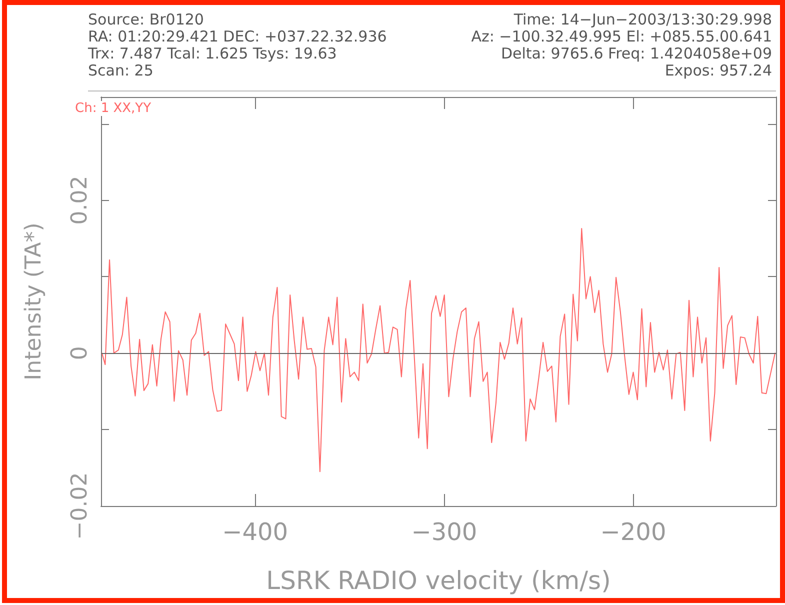 The image size is (785, 605). What do you see at coordinates (212, 53) in the screenshot?
I see `text: Trx: 7.487 Tcal: 1.625 Tsys: 19.63` at bounding box center [212, 53].